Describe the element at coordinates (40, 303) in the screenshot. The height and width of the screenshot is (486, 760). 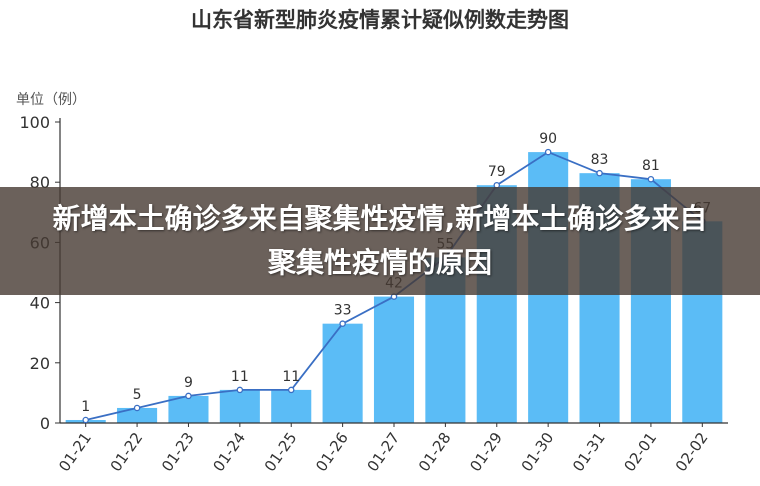
I see `y-tick-label: 40` at that location.